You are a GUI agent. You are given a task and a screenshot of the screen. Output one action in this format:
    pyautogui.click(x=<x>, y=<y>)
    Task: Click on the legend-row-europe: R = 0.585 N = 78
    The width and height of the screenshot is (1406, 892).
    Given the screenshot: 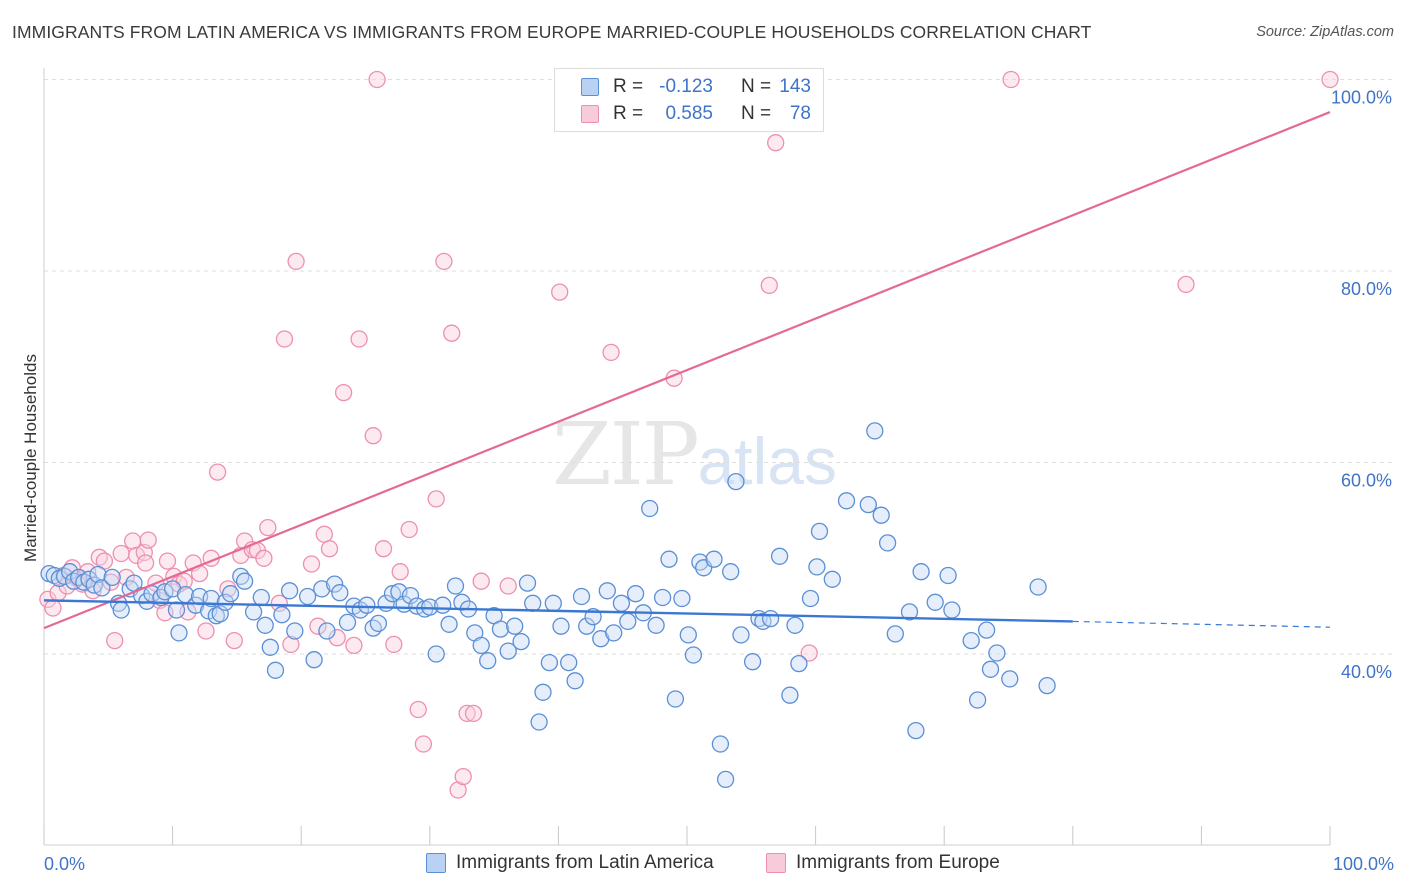 What is the action you would take?
    pyautogui.click(x=696, y=114)
    